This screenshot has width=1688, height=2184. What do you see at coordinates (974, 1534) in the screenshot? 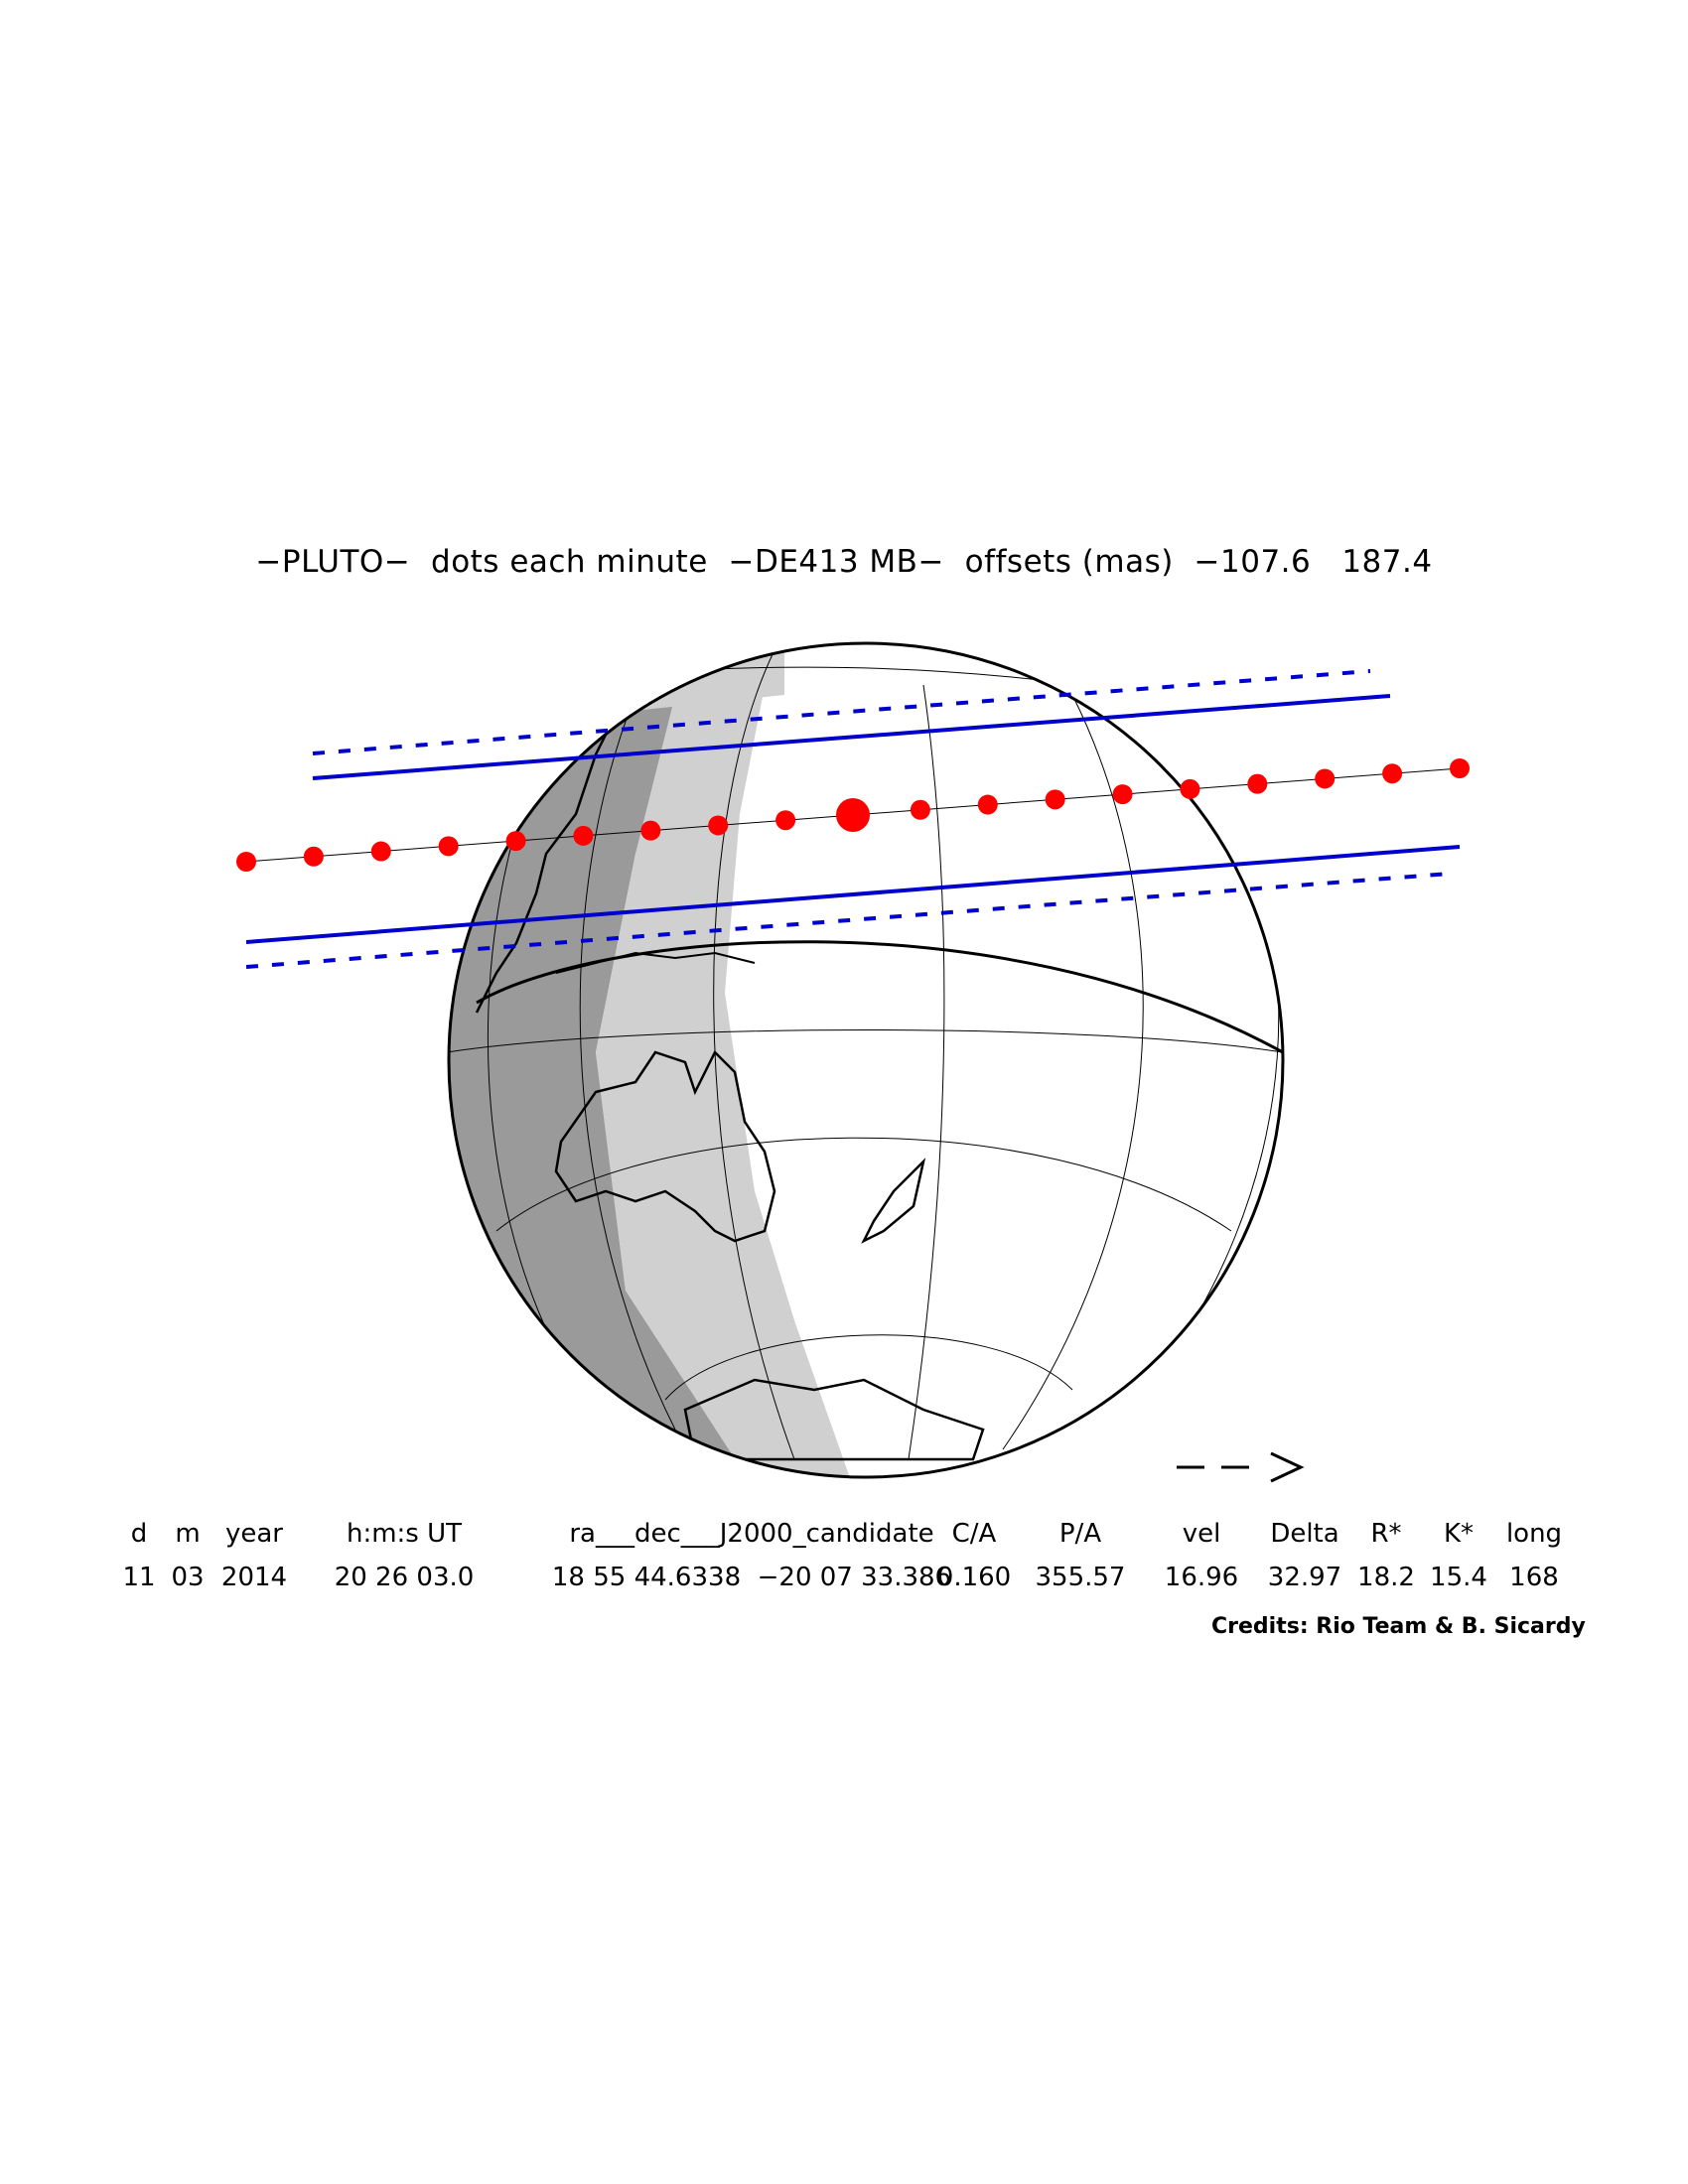
I see `table-header: C/A` at bounding box center [974, 1534].